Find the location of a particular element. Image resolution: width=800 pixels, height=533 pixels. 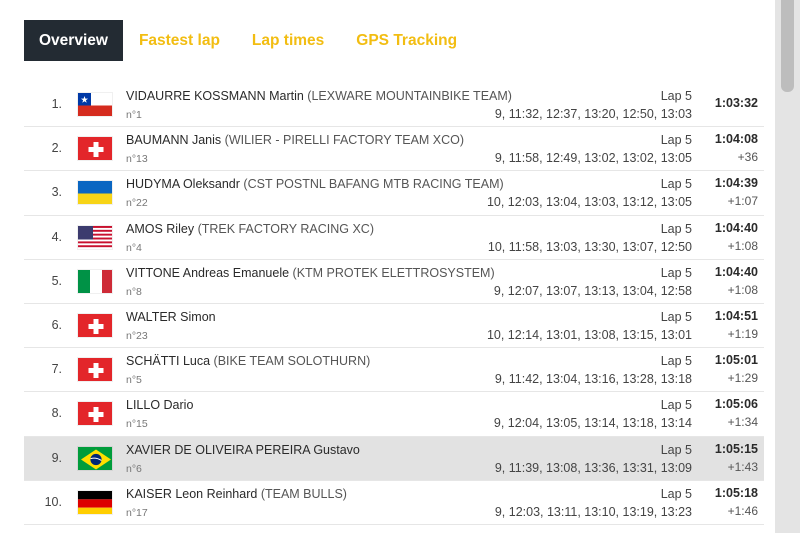

rider-line: XAVIER DE OLIVEIRA PEREIRA Gustavo is located at coordinates (243, 450).